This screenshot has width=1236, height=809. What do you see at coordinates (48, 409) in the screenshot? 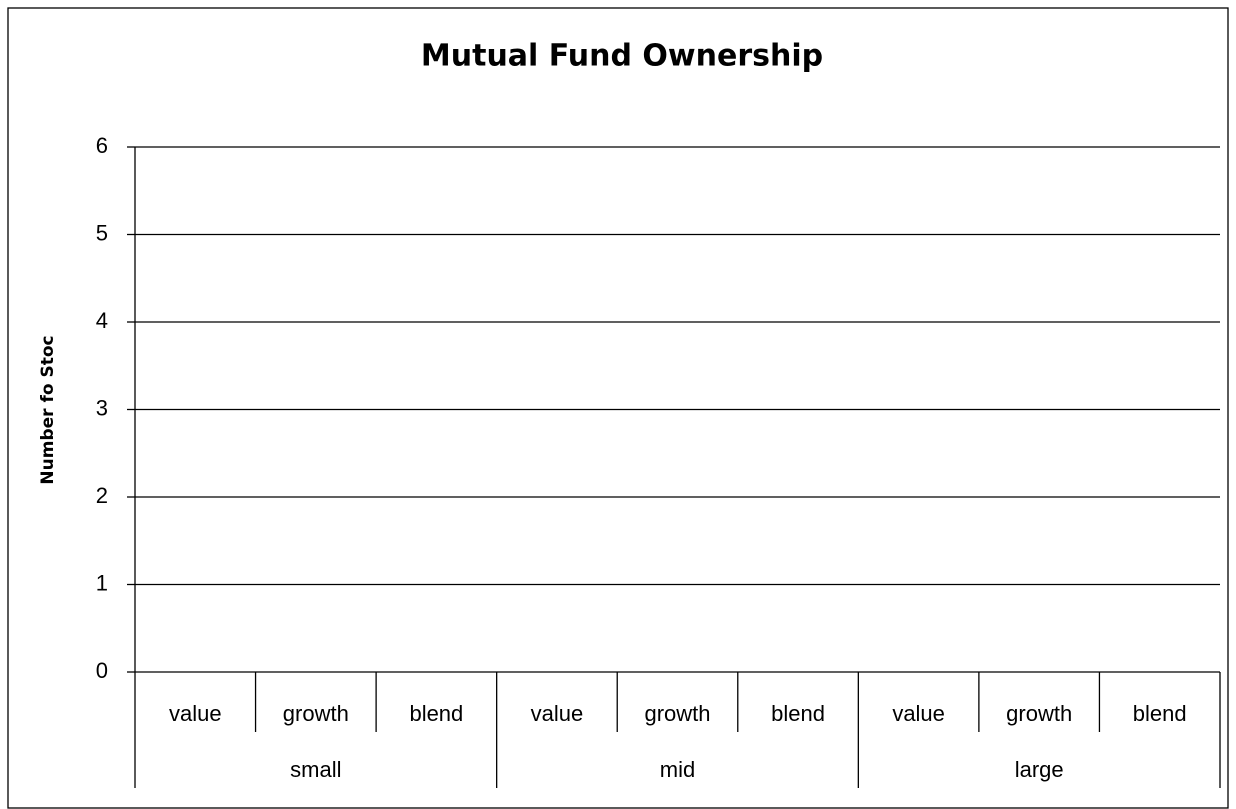
I see `y-axis-label: Number fo Stoc` at bounding box center [48, 409].